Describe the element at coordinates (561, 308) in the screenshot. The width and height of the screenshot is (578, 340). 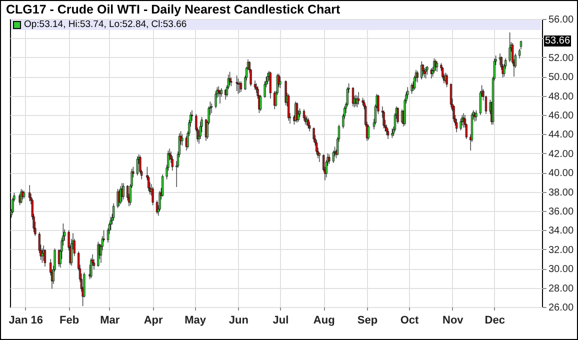
I see `y-tick-label: 26.00` at that location.